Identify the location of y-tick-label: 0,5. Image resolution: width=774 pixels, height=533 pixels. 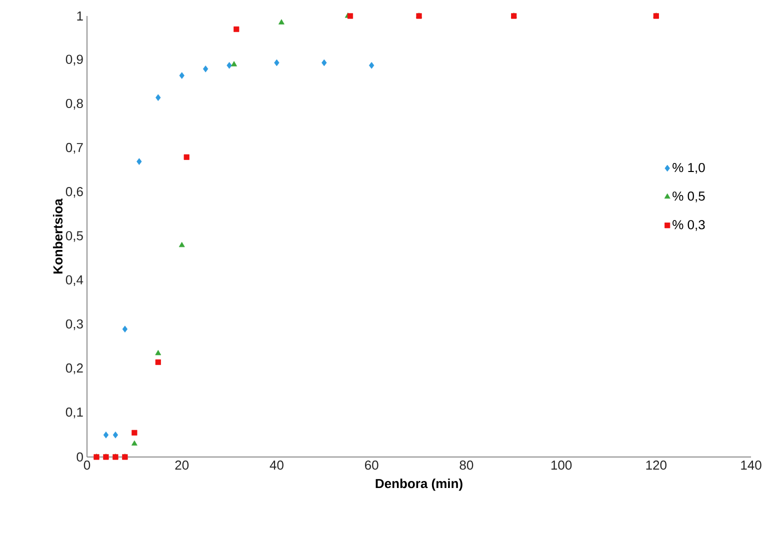
(74, 236).